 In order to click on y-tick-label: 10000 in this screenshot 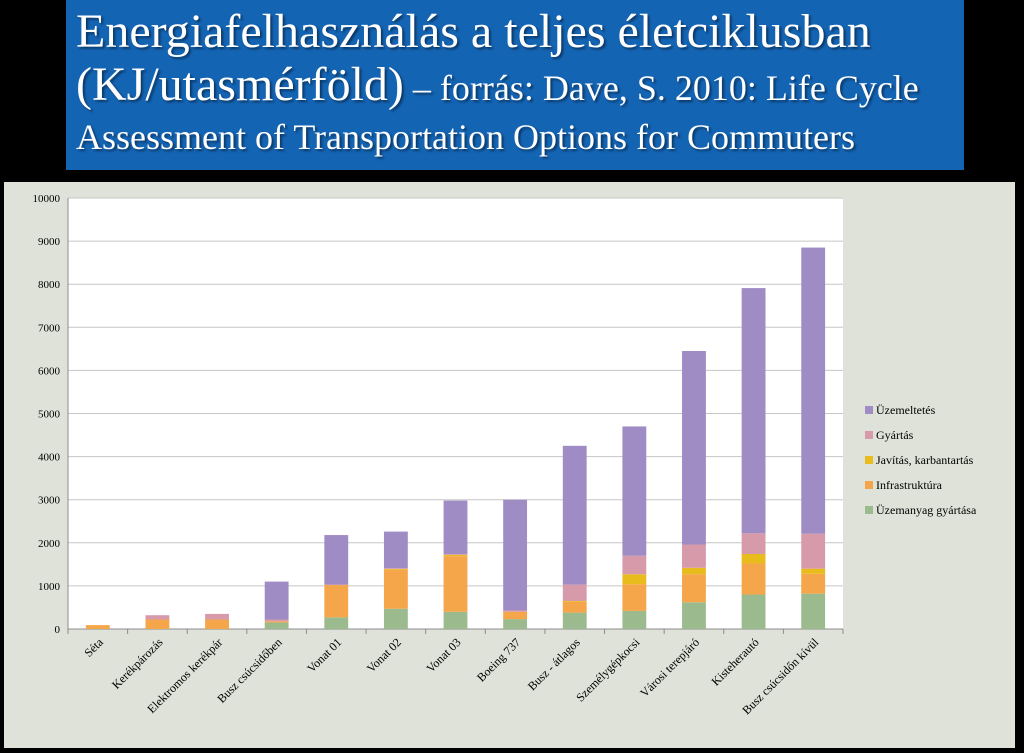, I will do `click(47, 199)`.